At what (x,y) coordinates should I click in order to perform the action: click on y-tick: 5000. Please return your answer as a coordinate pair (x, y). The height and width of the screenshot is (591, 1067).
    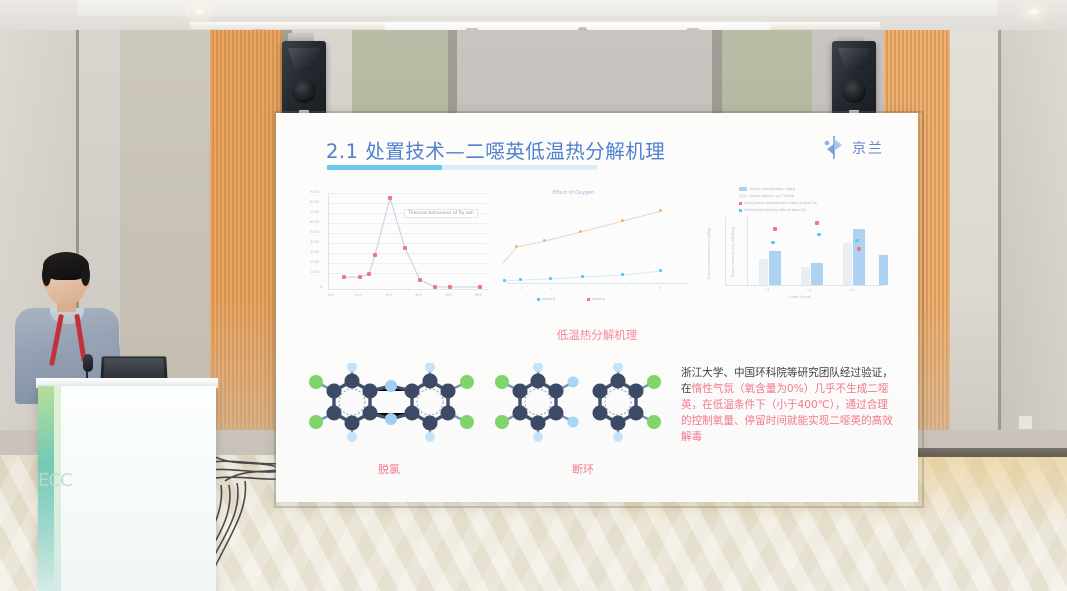
    Looking at the image, I should click on (315, 232).